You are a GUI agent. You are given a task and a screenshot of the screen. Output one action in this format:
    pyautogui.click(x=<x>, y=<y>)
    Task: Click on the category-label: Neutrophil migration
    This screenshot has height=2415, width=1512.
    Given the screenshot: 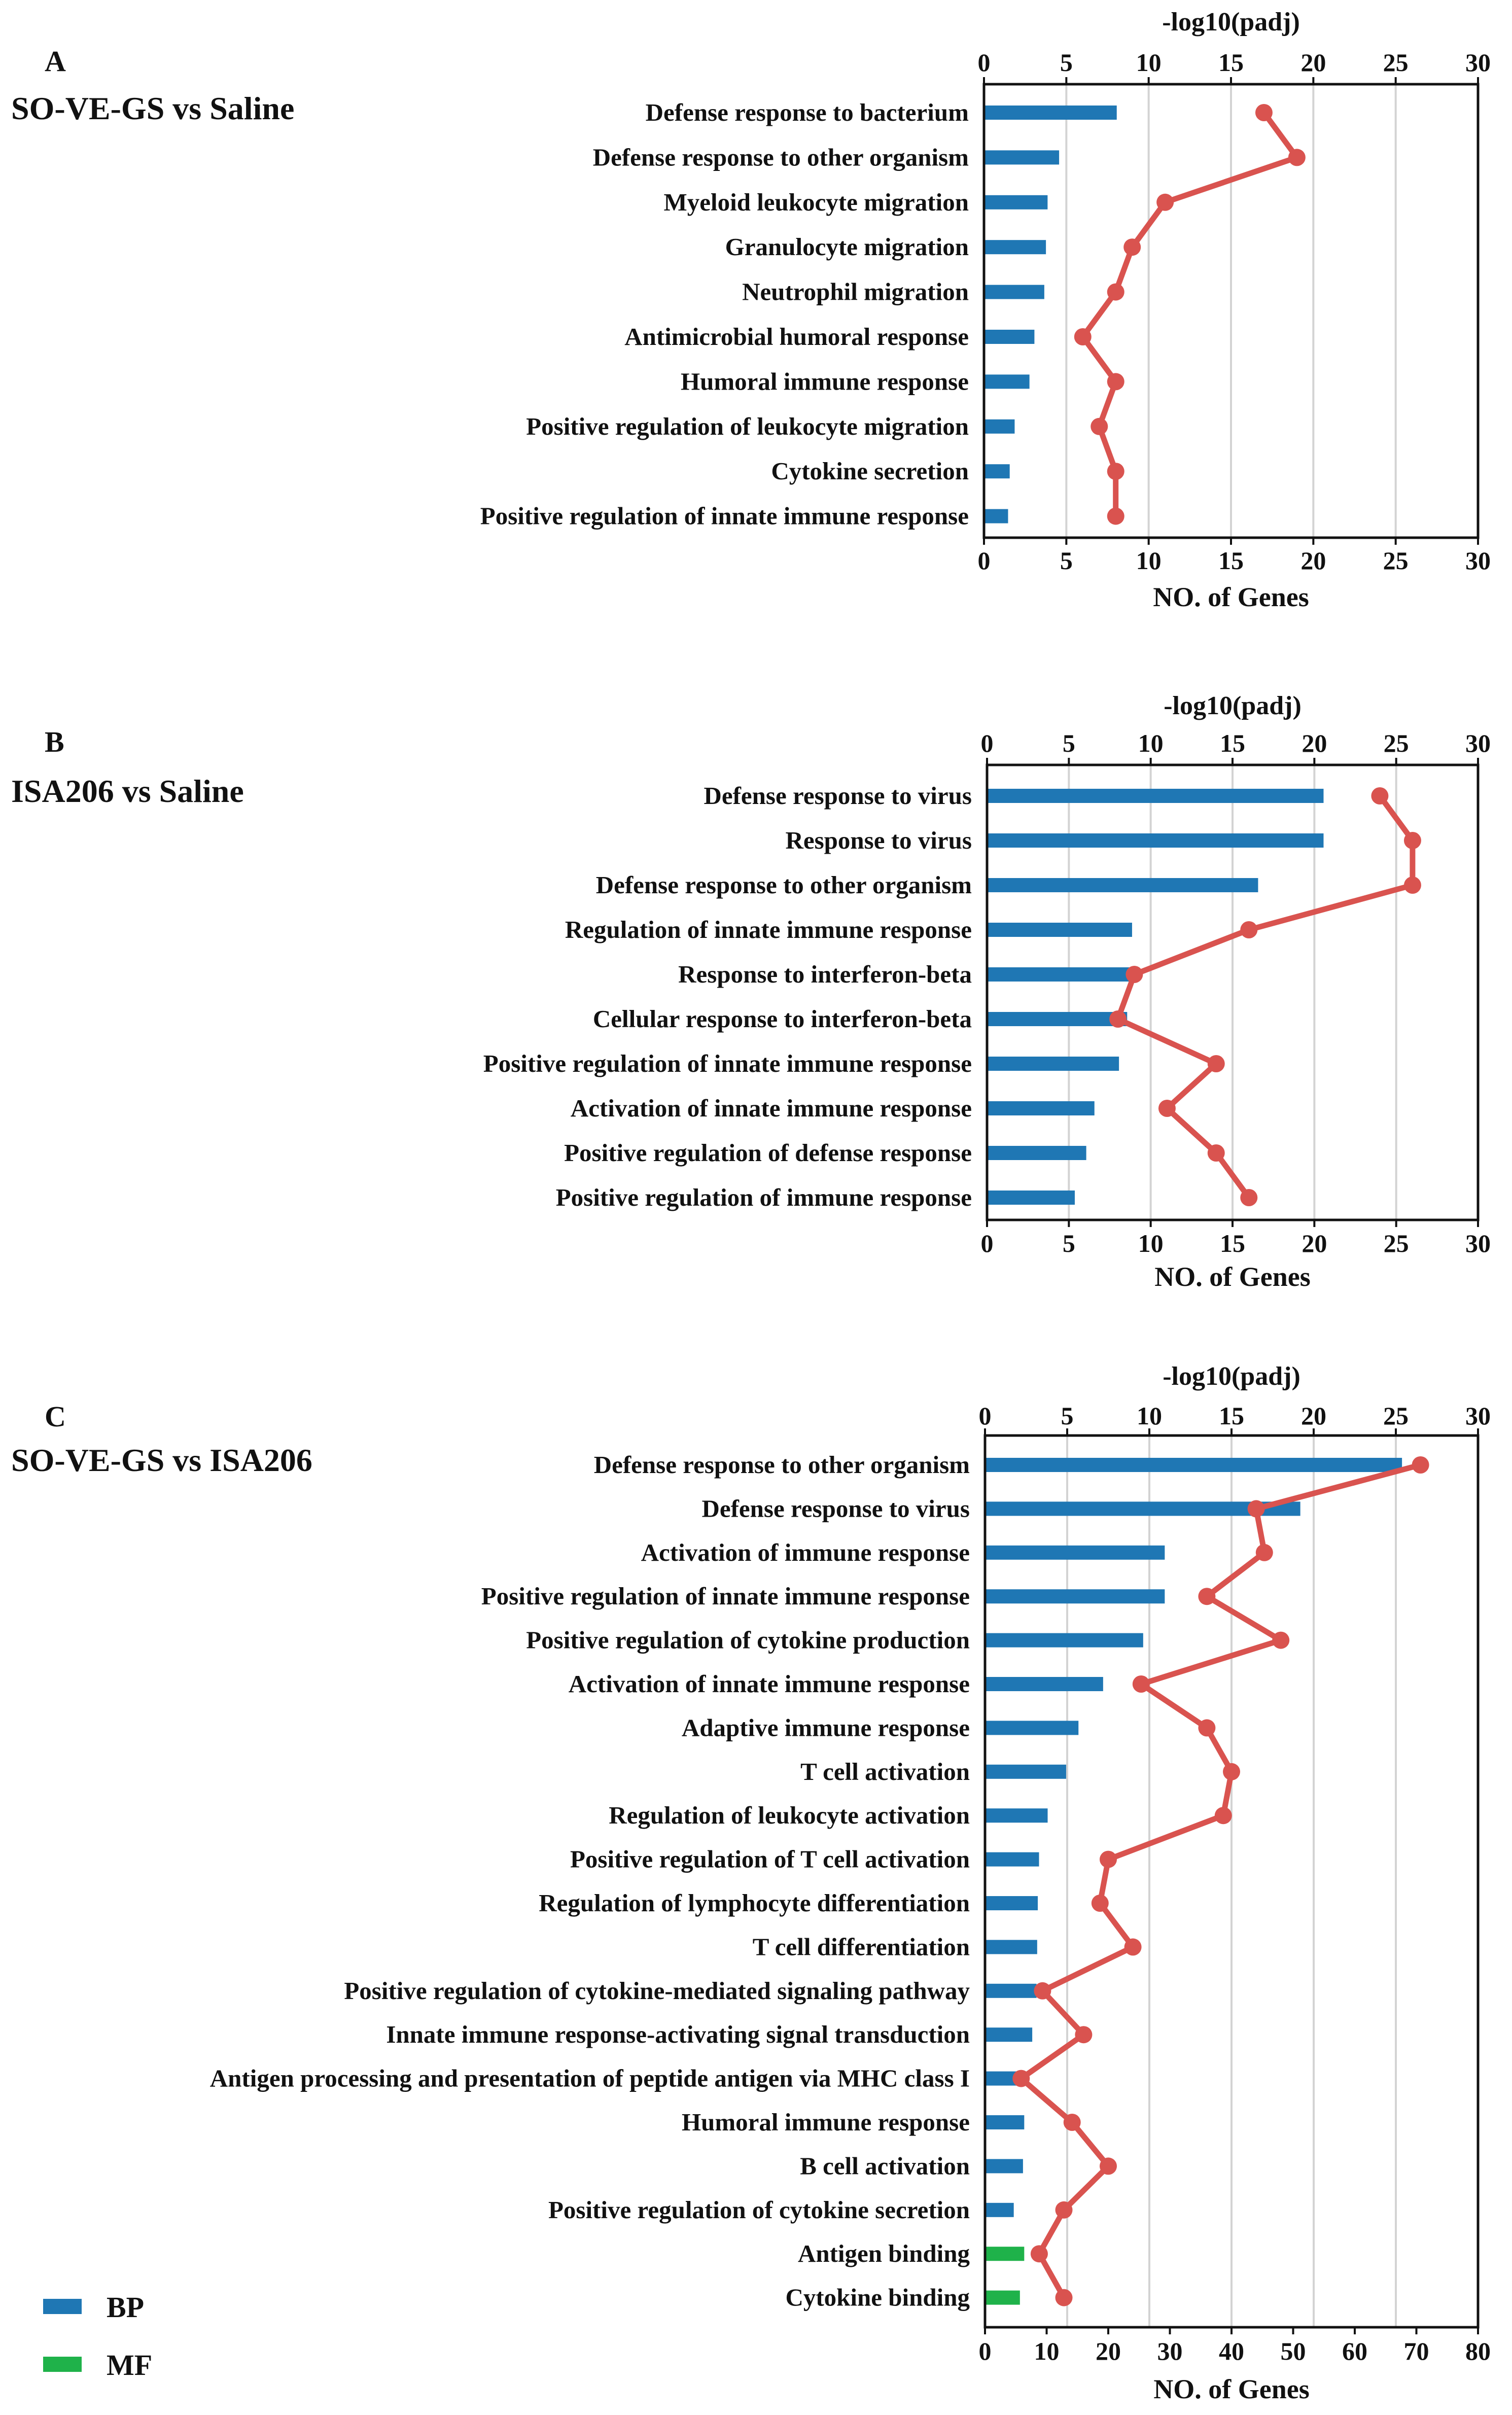 What is the action you would take?
    pyautogui.click(x=855, y=292)
    